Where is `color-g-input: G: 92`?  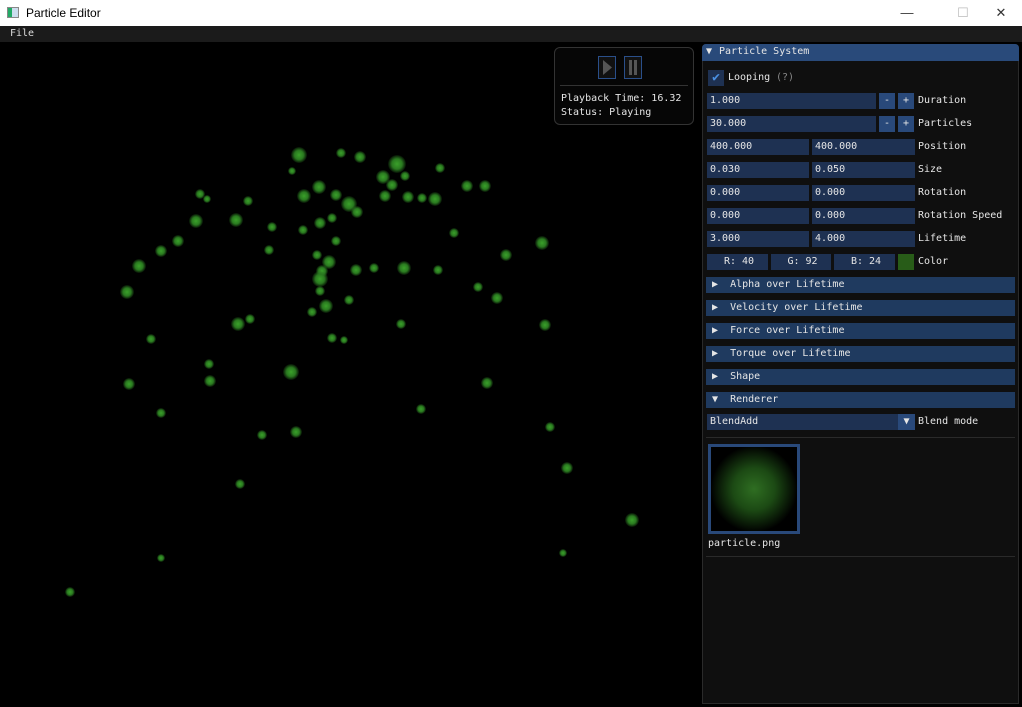
color-g-input: G: 92 is located at coordinates (801, 262).